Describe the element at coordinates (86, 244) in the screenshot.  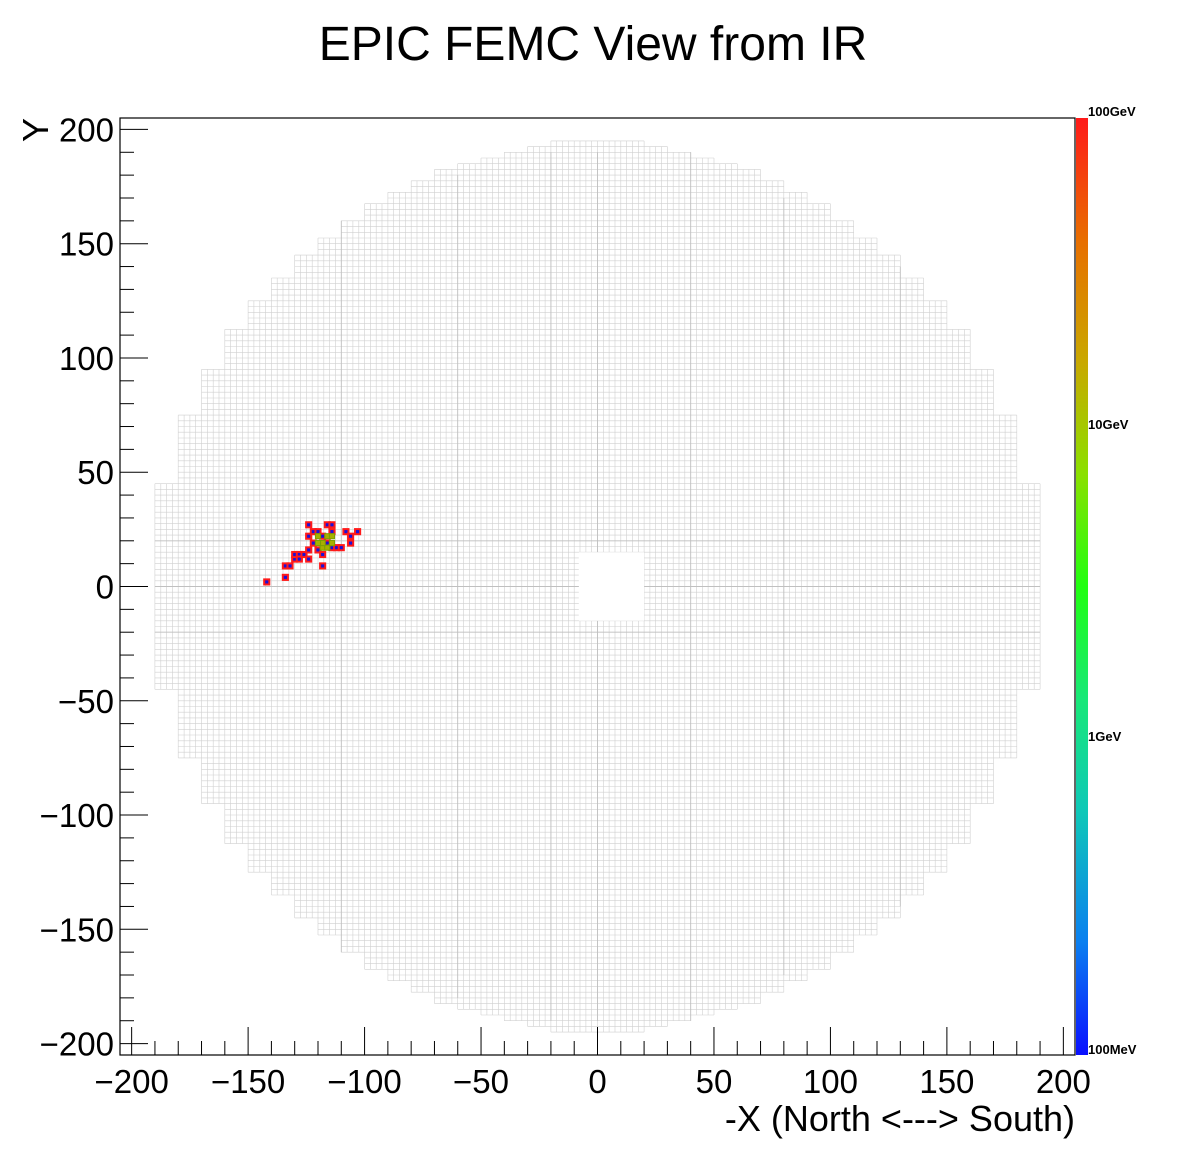
I see `y-tick-label: 150` at that location.